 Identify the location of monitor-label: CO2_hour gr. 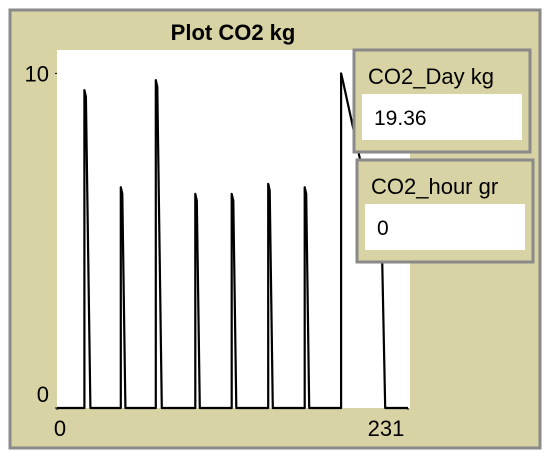
(434, 186).